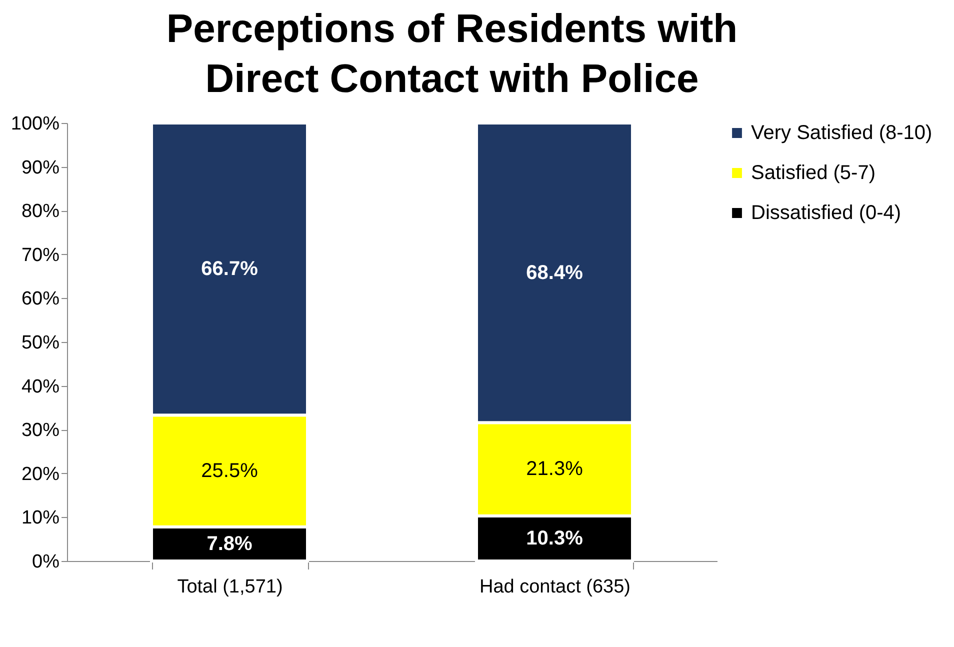  What do you see at coordinates (40, 167) in the screenshot?
I see `y-tick-label: 90%` at bounding box center [40, 167].